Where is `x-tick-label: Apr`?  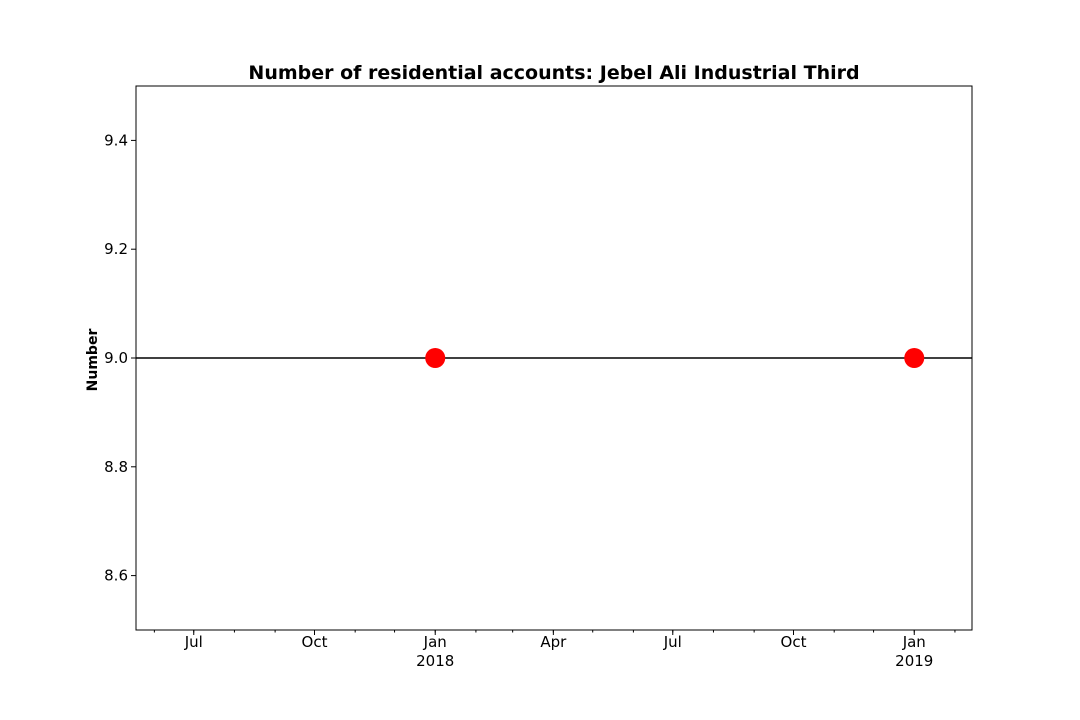
x-tick-label: Apr is located at coordinates (553, 642).